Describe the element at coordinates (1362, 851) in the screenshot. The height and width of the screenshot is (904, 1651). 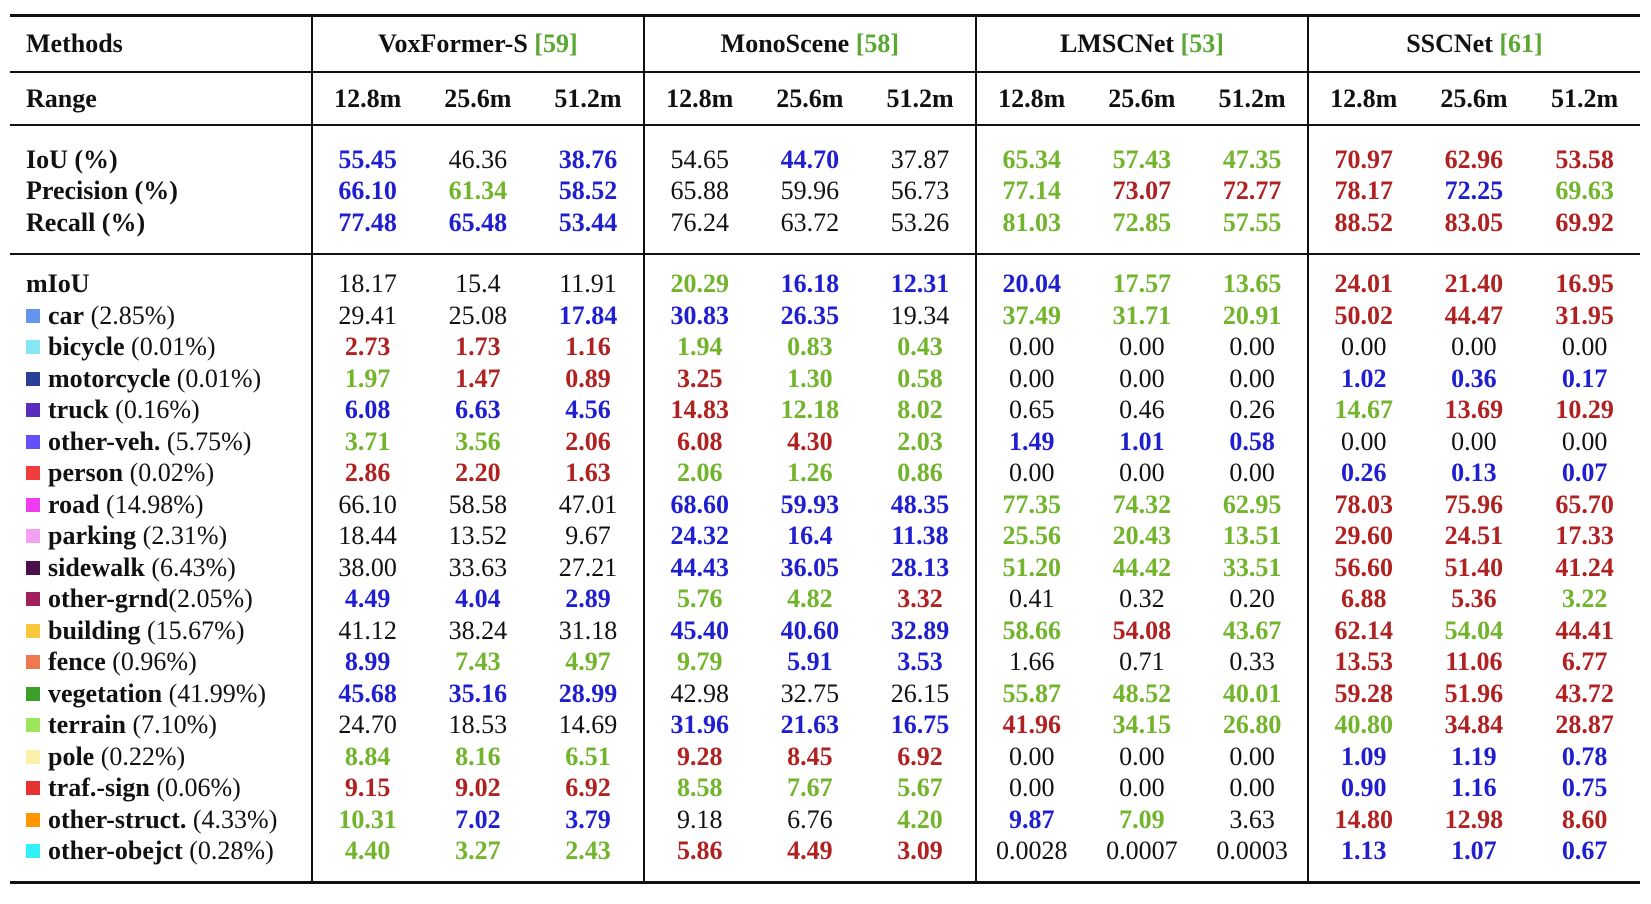
I see `value-cell: 1.13` at that location.